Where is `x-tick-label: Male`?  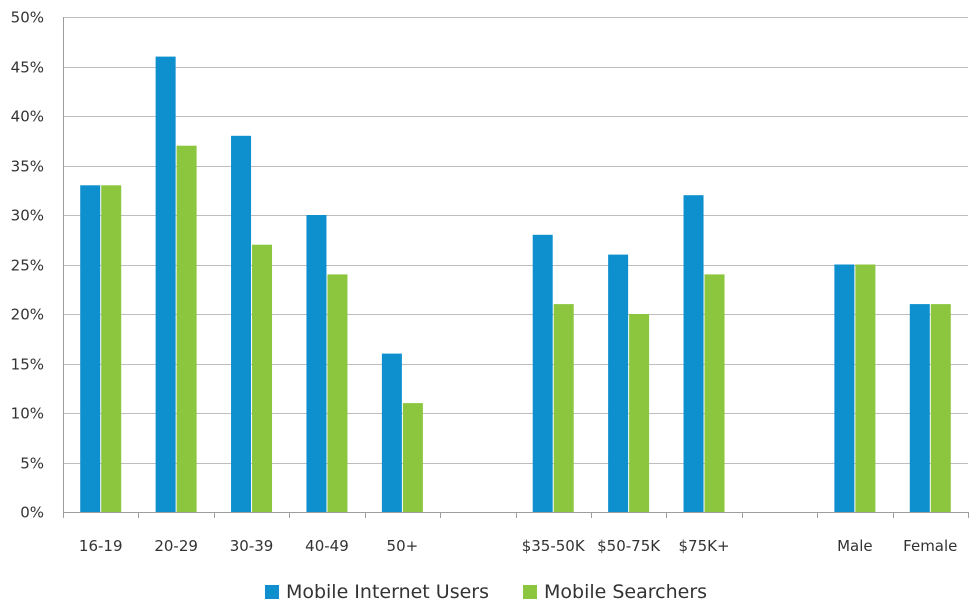 x-tick-label: Male is located at coordinates (855, 546).